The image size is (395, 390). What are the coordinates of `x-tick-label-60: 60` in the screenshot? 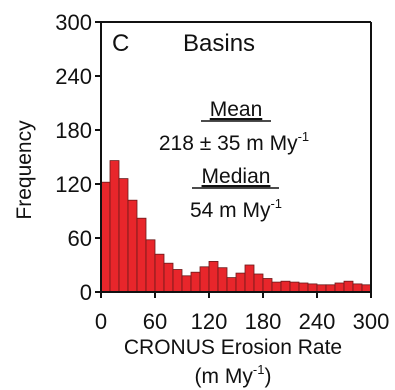 It's located at (155, 321).